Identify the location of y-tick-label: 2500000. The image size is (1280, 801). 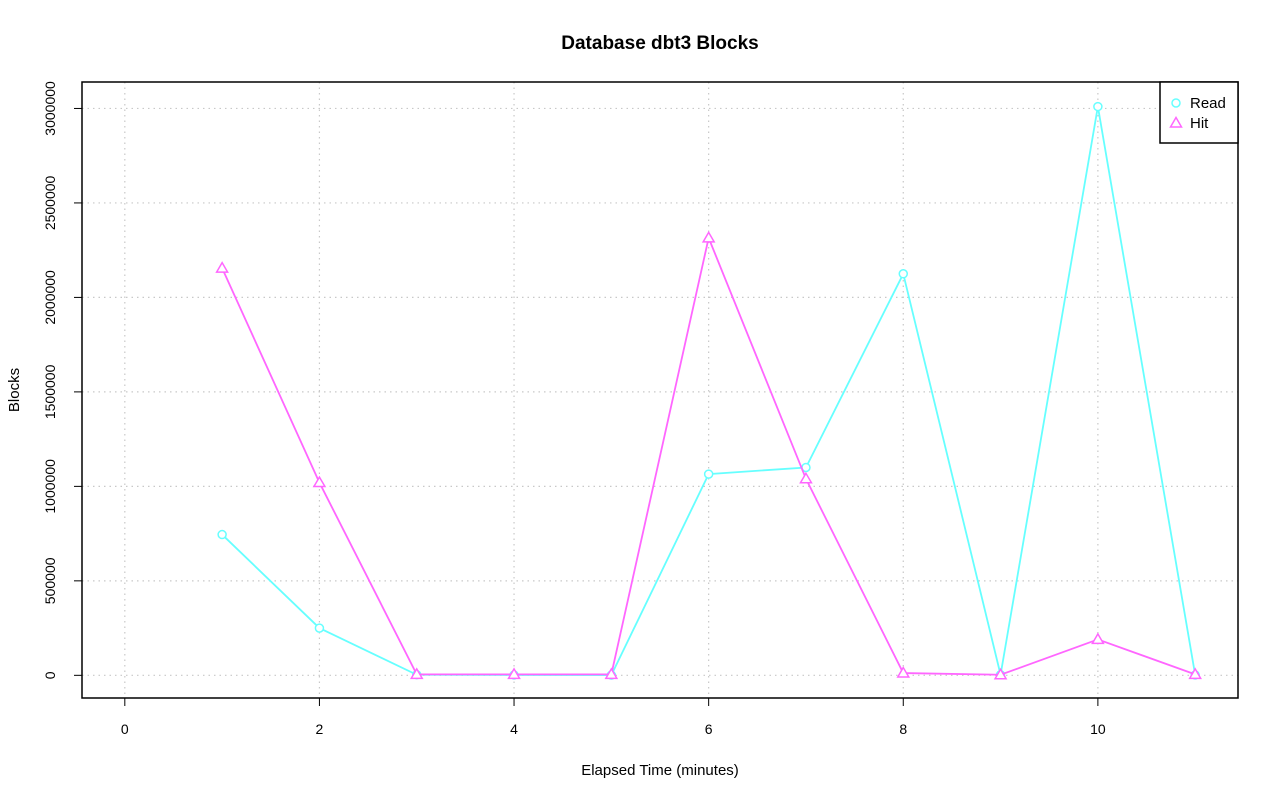
(50, 202).